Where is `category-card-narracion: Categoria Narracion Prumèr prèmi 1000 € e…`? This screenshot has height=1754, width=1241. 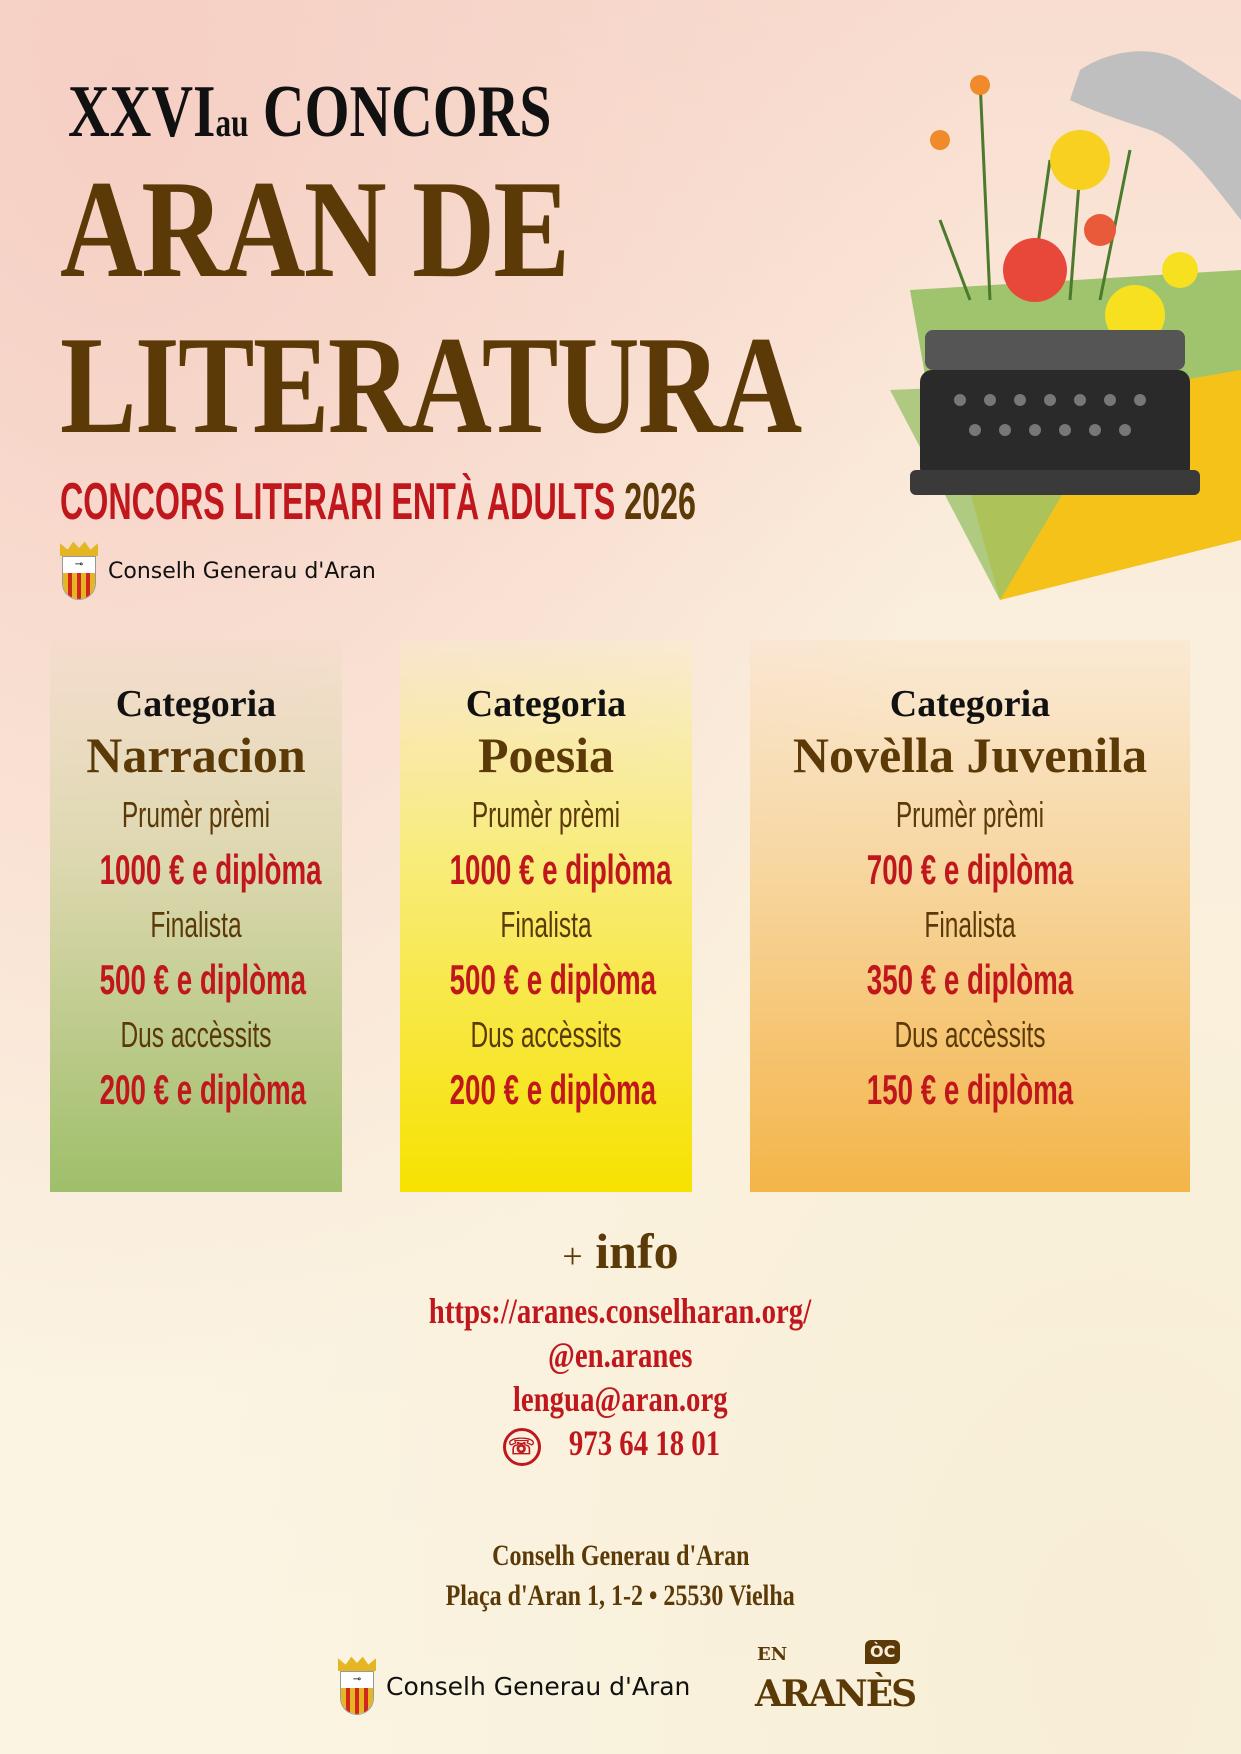
category-card-narracion: Categoria Narracion Prumèr prèmi 1000 € e… is located at coordinates (196, 916).